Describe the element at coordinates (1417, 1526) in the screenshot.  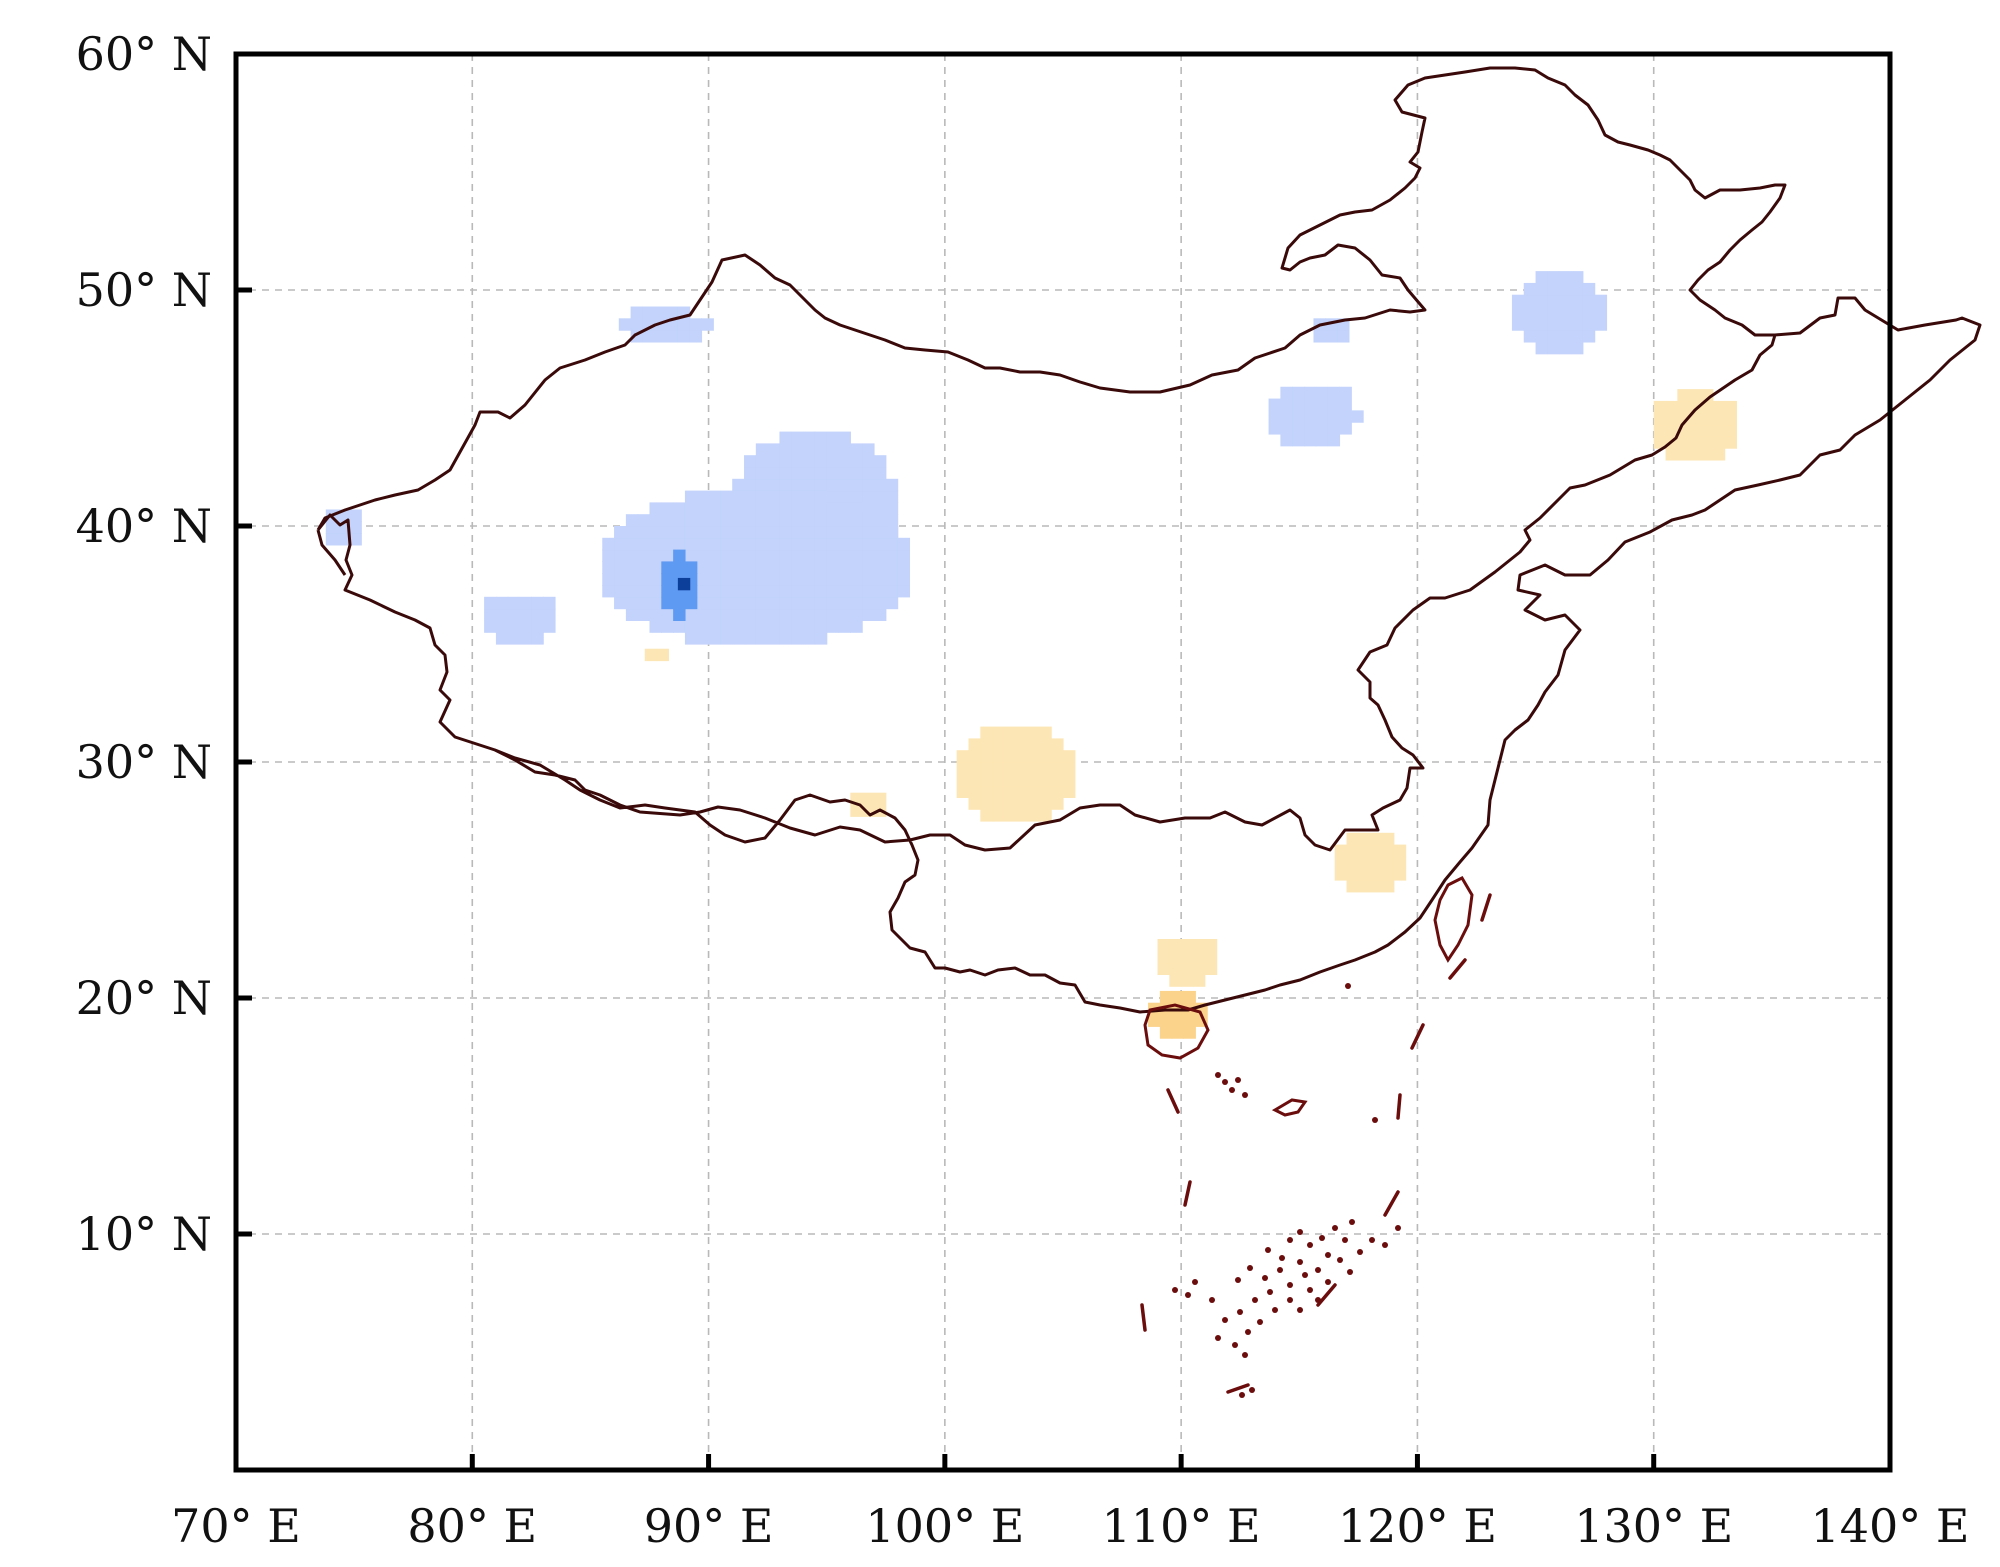
I see `x-tick-label: 120° E` at that location.